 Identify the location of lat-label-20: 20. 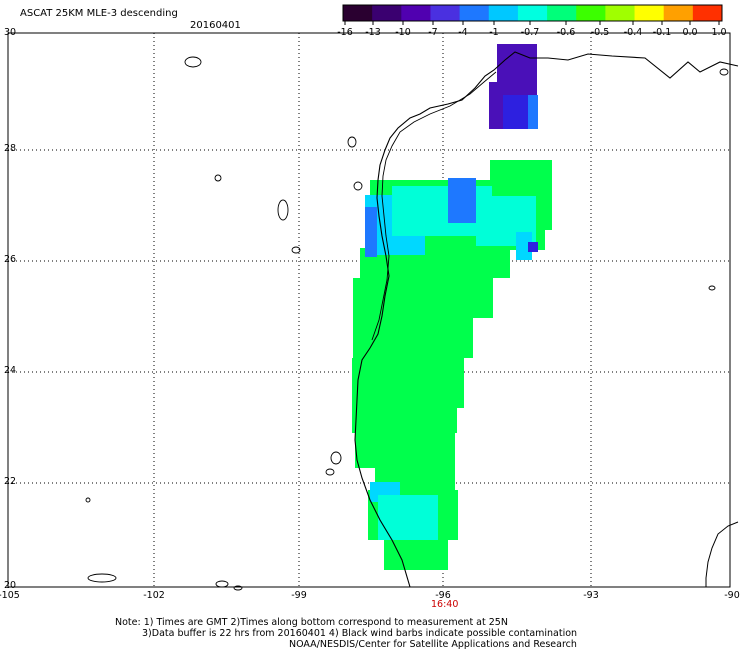
(10, 585).